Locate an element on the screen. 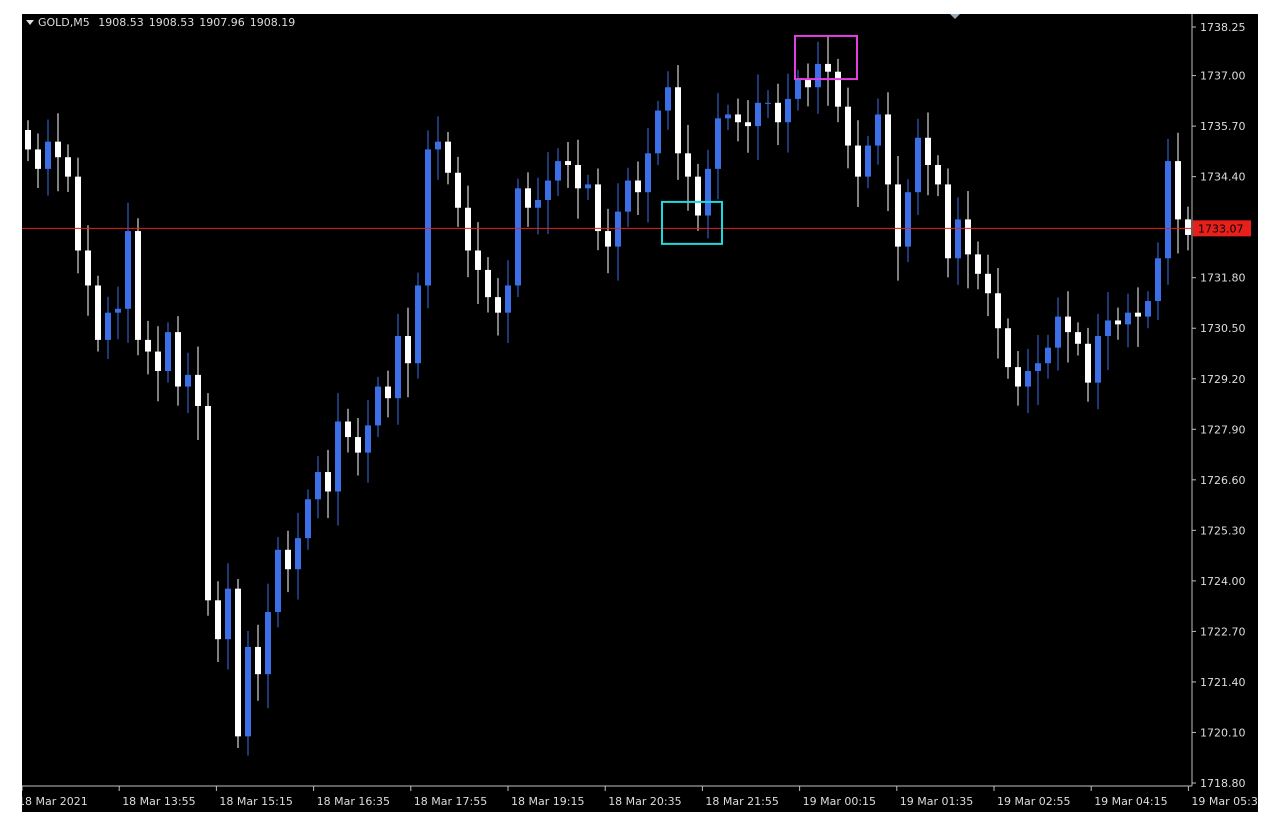  y-tick-label: 1735.70 is located at coordinates (1223, 126).